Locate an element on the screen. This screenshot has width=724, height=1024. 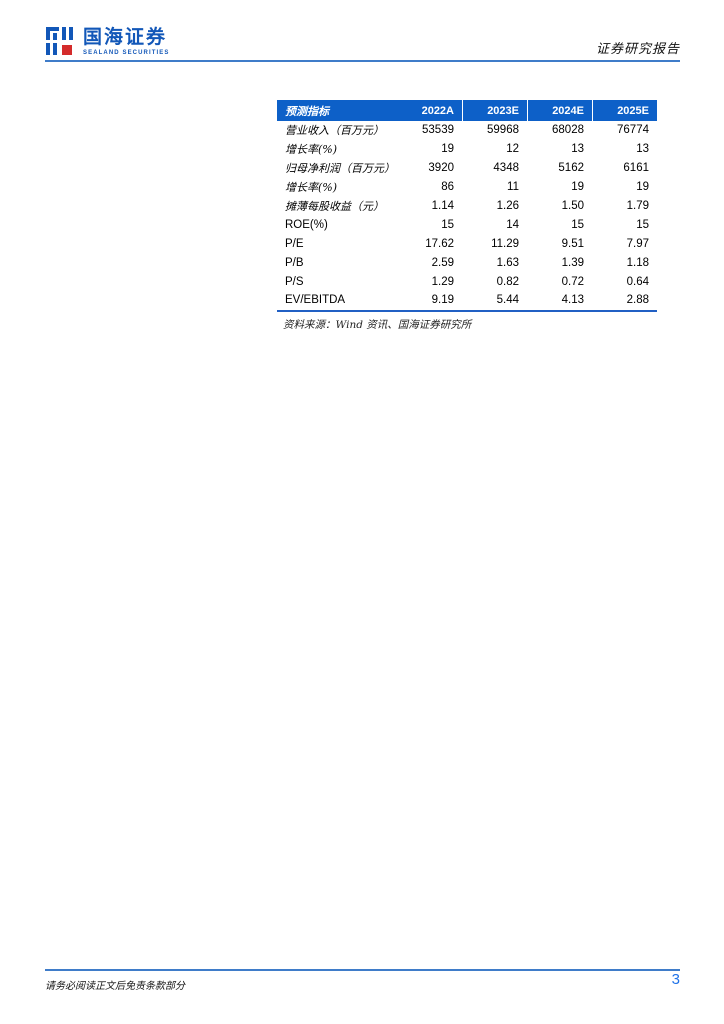
brand-subtitle: SEALAND SECURITIES is located at coordinates (126, 53).